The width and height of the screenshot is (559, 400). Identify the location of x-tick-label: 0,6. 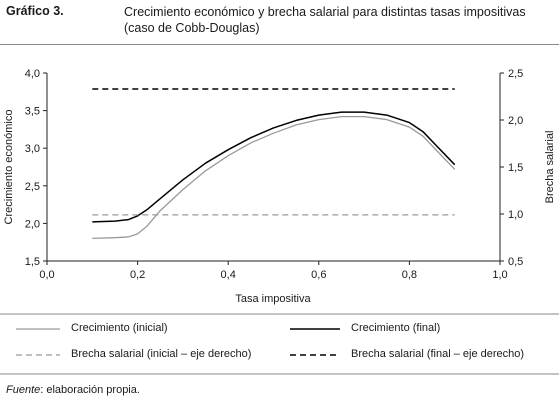
(318, 275).